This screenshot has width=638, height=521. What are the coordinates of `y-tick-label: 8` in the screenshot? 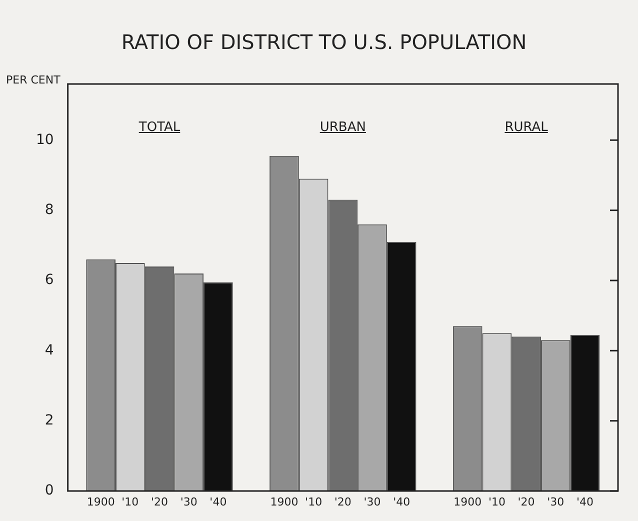 It's located at (49, 210).